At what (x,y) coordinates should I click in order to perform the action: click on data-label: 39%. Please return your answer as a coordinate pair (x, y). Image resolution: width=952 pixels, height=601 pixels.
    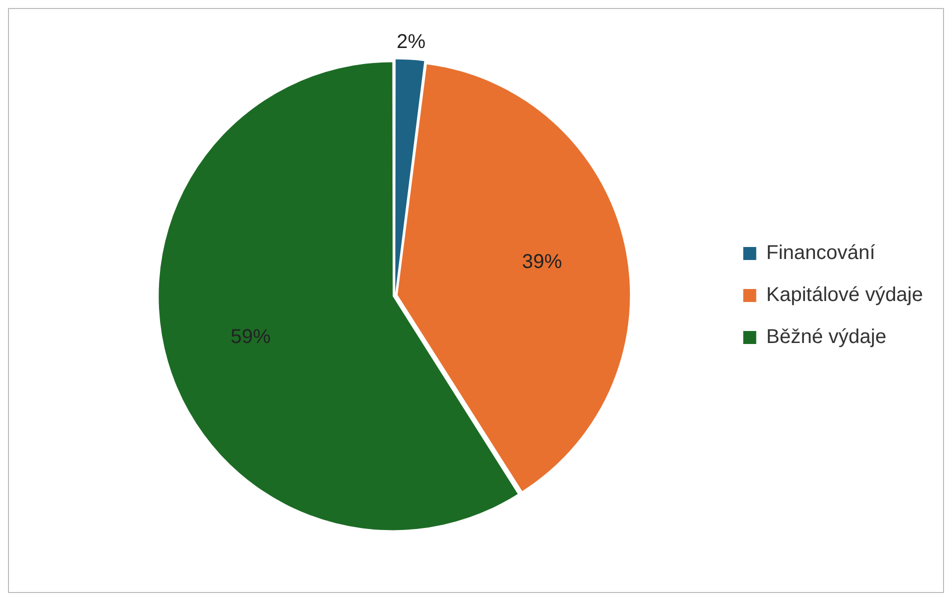
    Looking at the image, I should click on (542, 262).